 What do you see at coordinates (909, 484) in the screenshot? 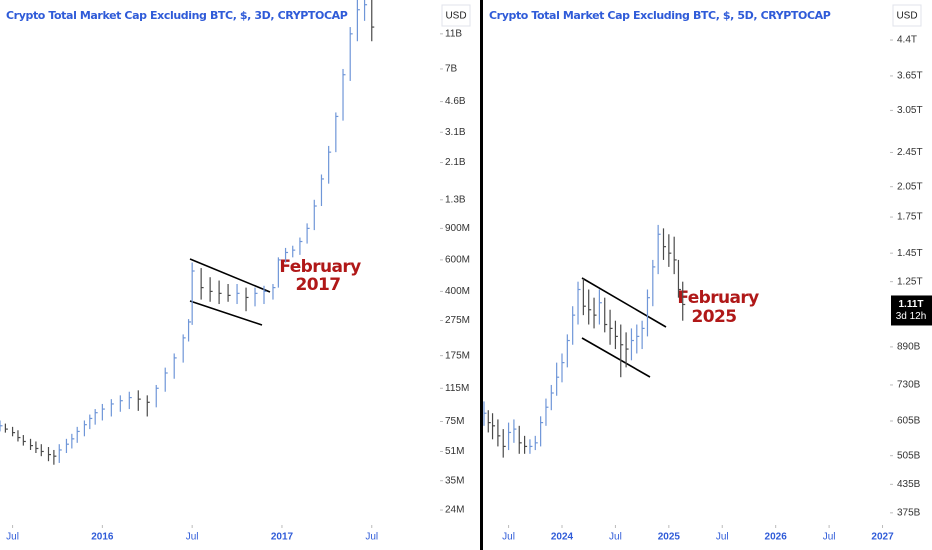
I see `y-tick-label: 435B` at bounding box center [909, 484].